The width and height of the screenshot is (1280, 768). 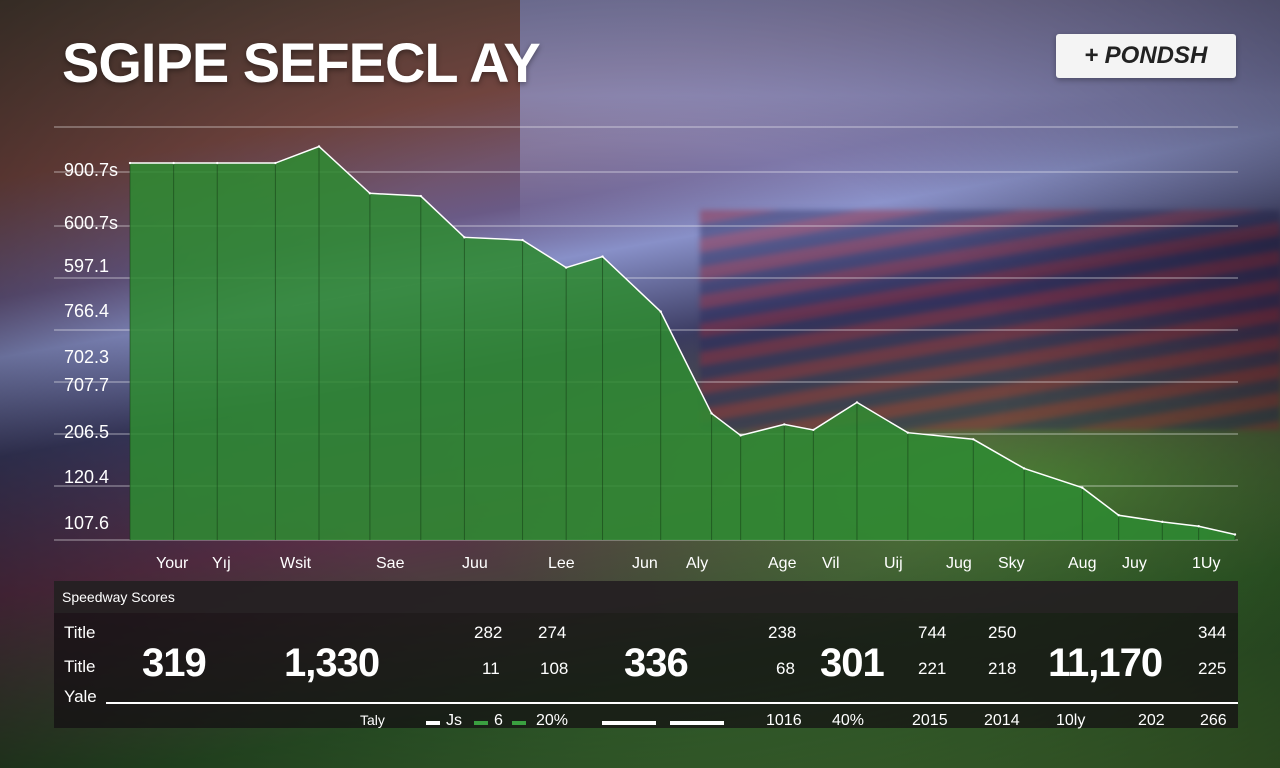 I want to click on score-value: 250, so click(x=1002, y=632).